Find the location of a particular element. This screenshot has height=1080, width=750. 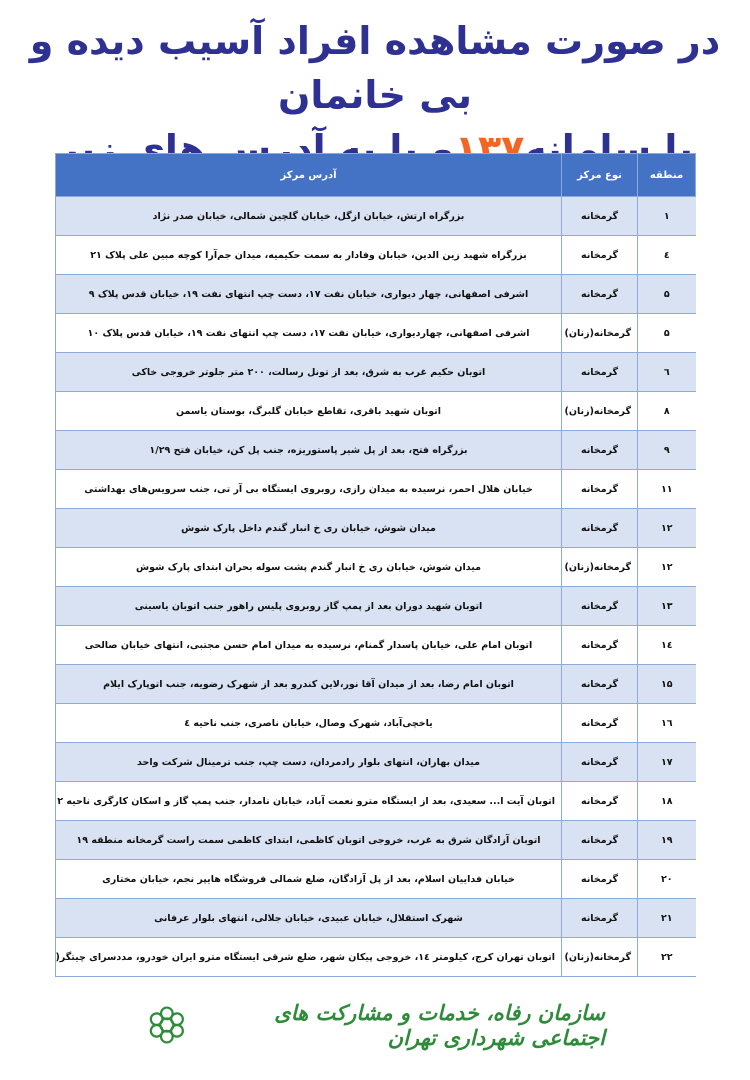

header-address: آدرس مرکز is located at coordinates (308, 175).